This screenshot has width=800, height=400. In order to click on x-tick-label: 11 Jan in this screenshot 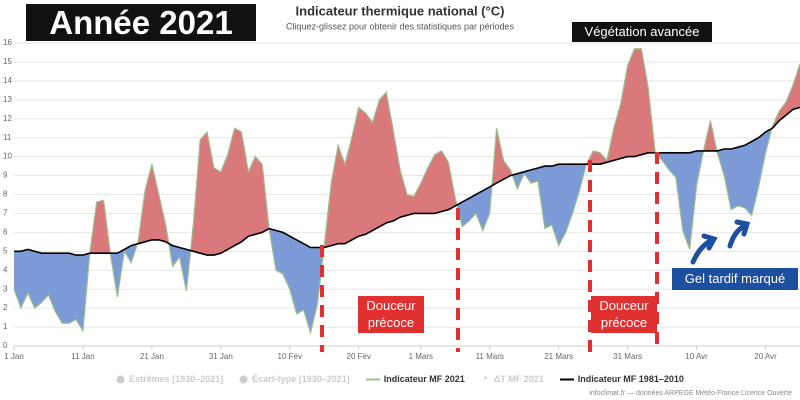, I will do `click(82, 356)`.